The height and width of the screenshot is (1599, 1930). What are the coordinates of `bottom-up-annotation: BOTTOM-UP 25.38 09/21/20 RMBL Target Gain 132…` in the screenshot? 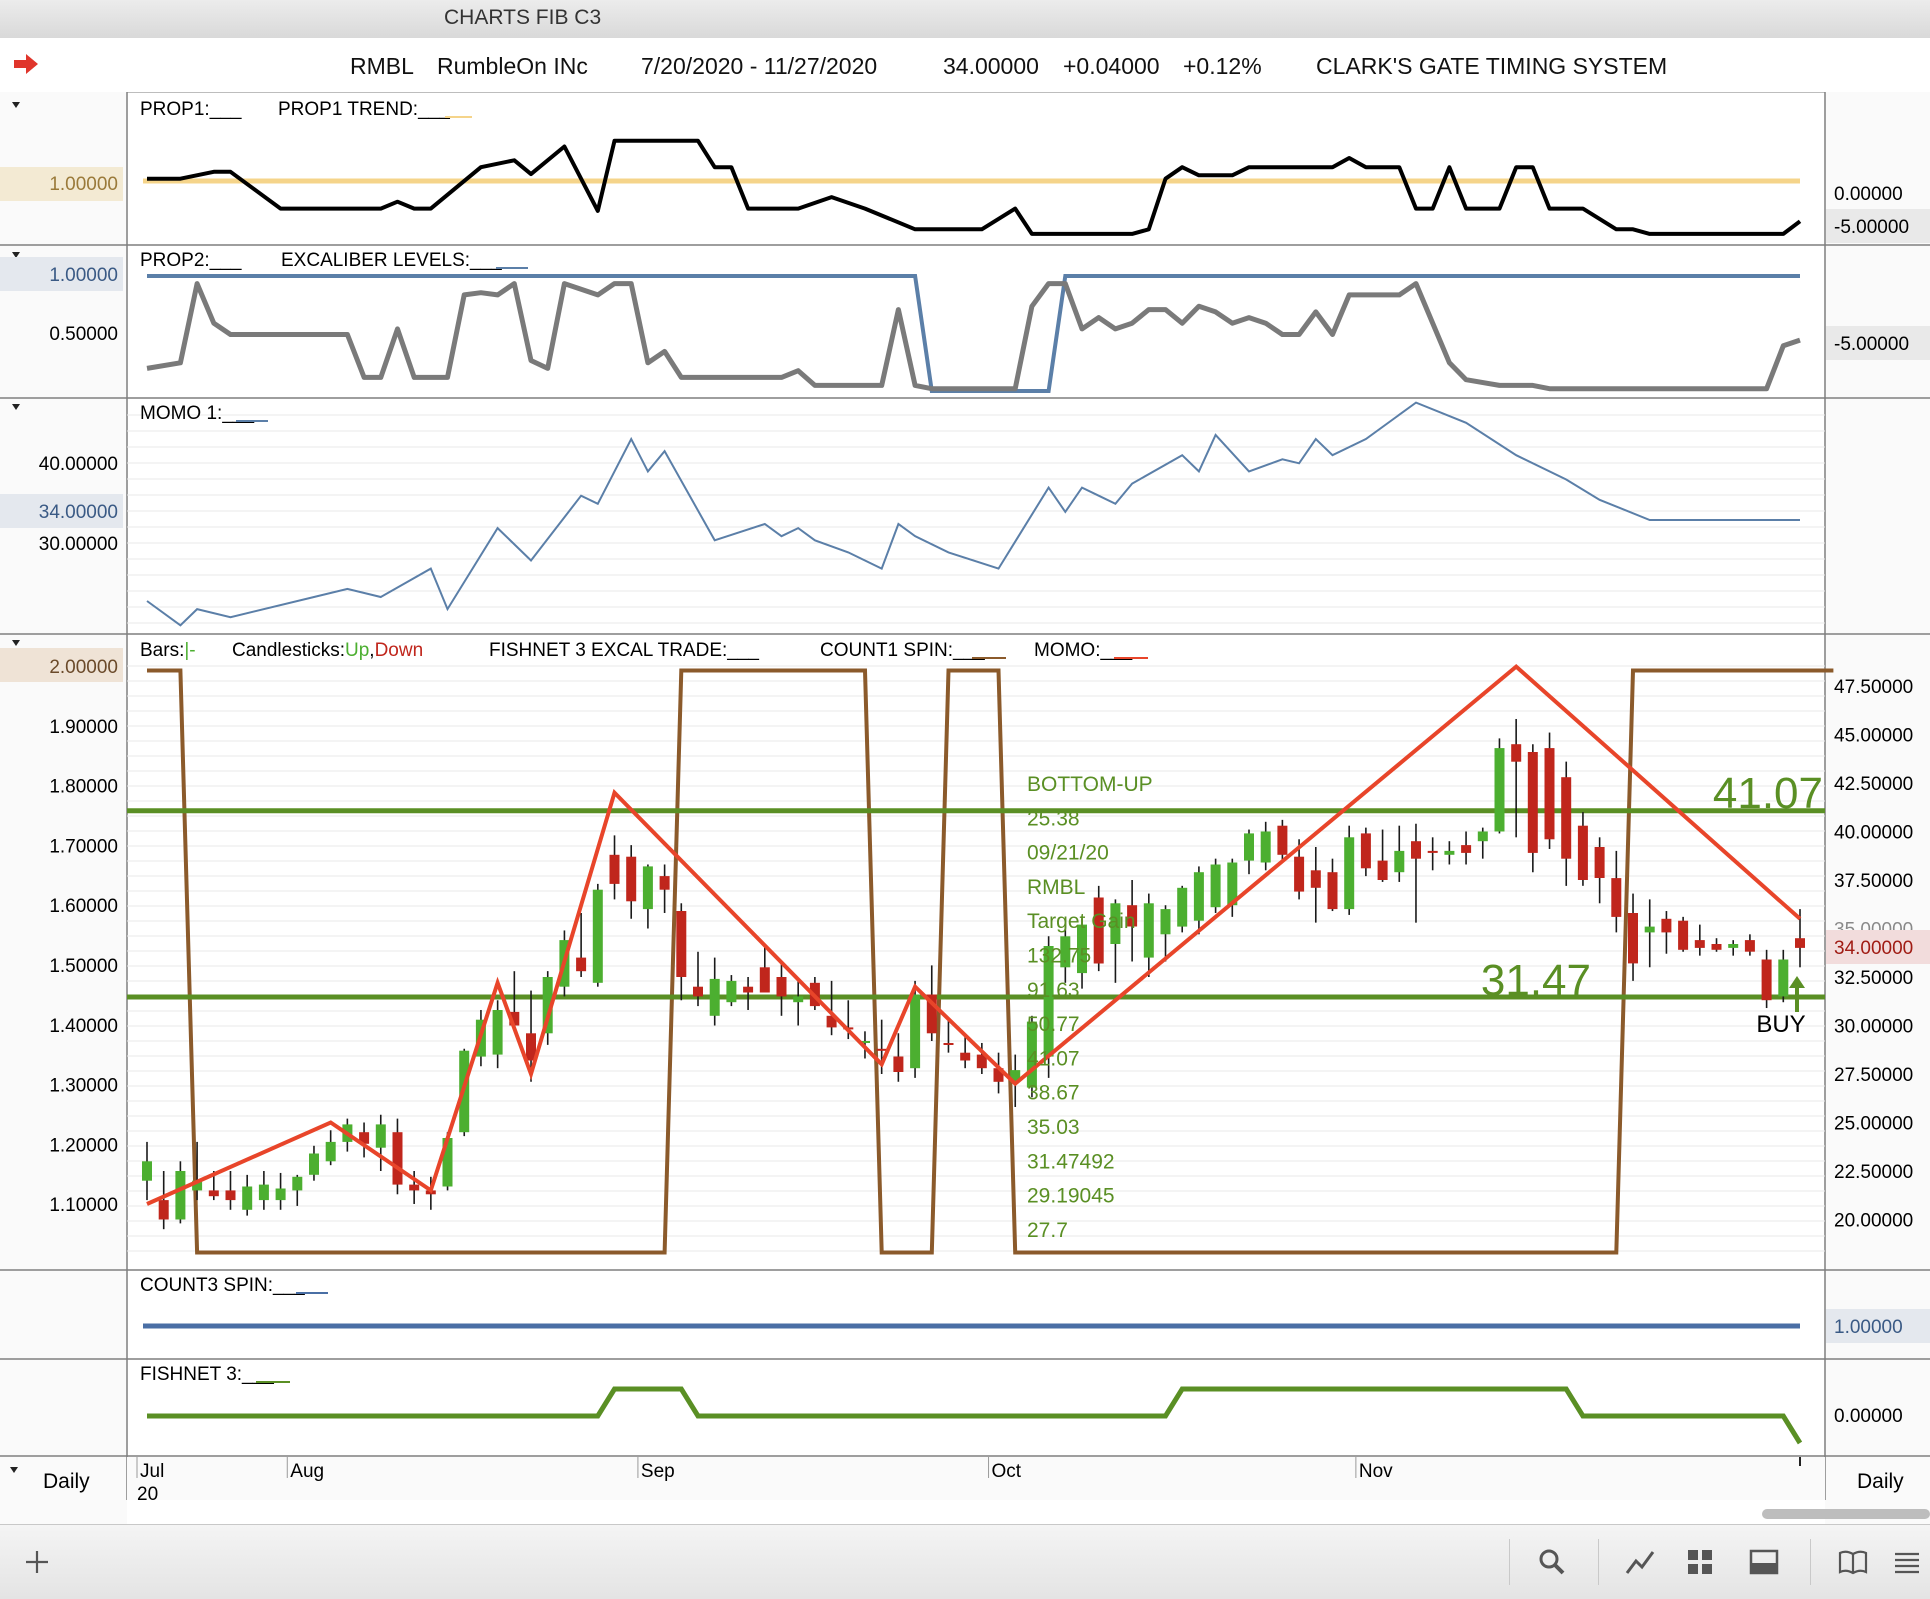 It's located at (1090, 1007).